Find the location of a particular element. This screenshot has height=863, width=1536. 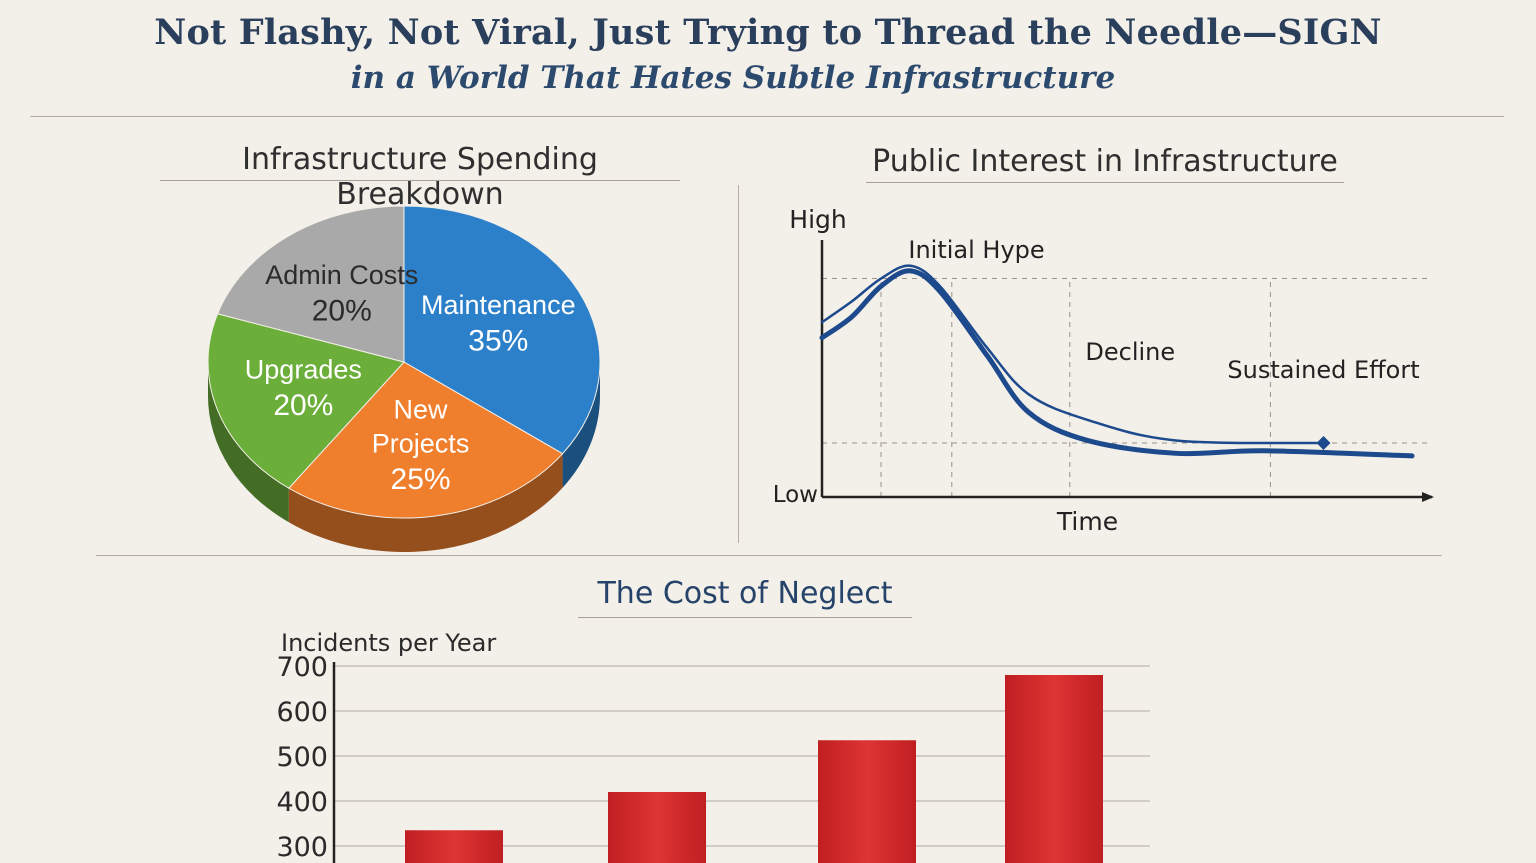

pie-slice-maintenance is located at coordinates (502, 330).